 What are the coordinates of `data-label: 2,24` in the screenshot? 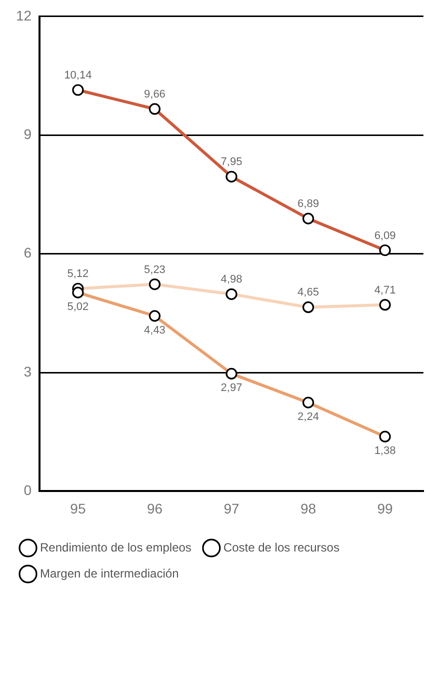 It's located at (308, 417).